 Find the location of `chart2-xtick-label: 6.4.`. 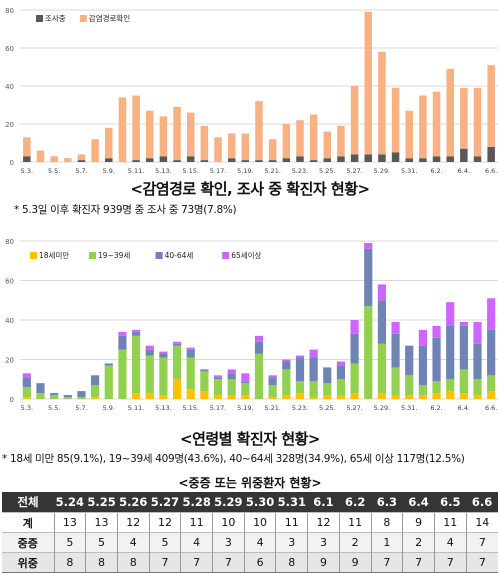

chart2-xtick-label: 6.4. is located at coordinates (464, 408).